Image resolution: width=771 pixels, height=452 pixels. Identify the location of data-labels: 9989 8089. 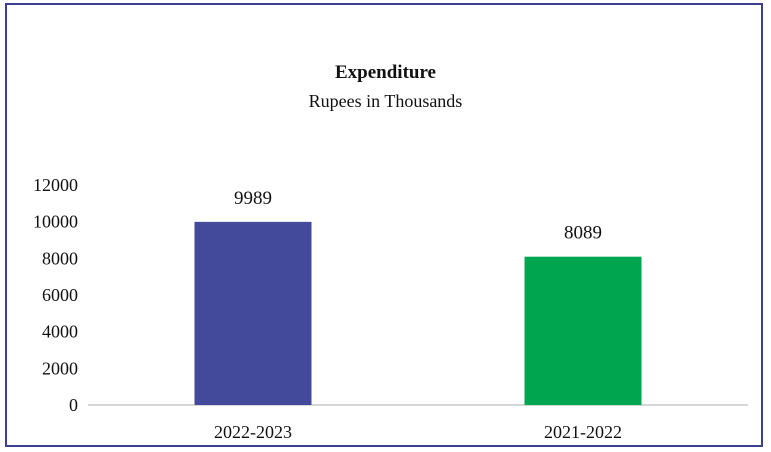
(418, 216).